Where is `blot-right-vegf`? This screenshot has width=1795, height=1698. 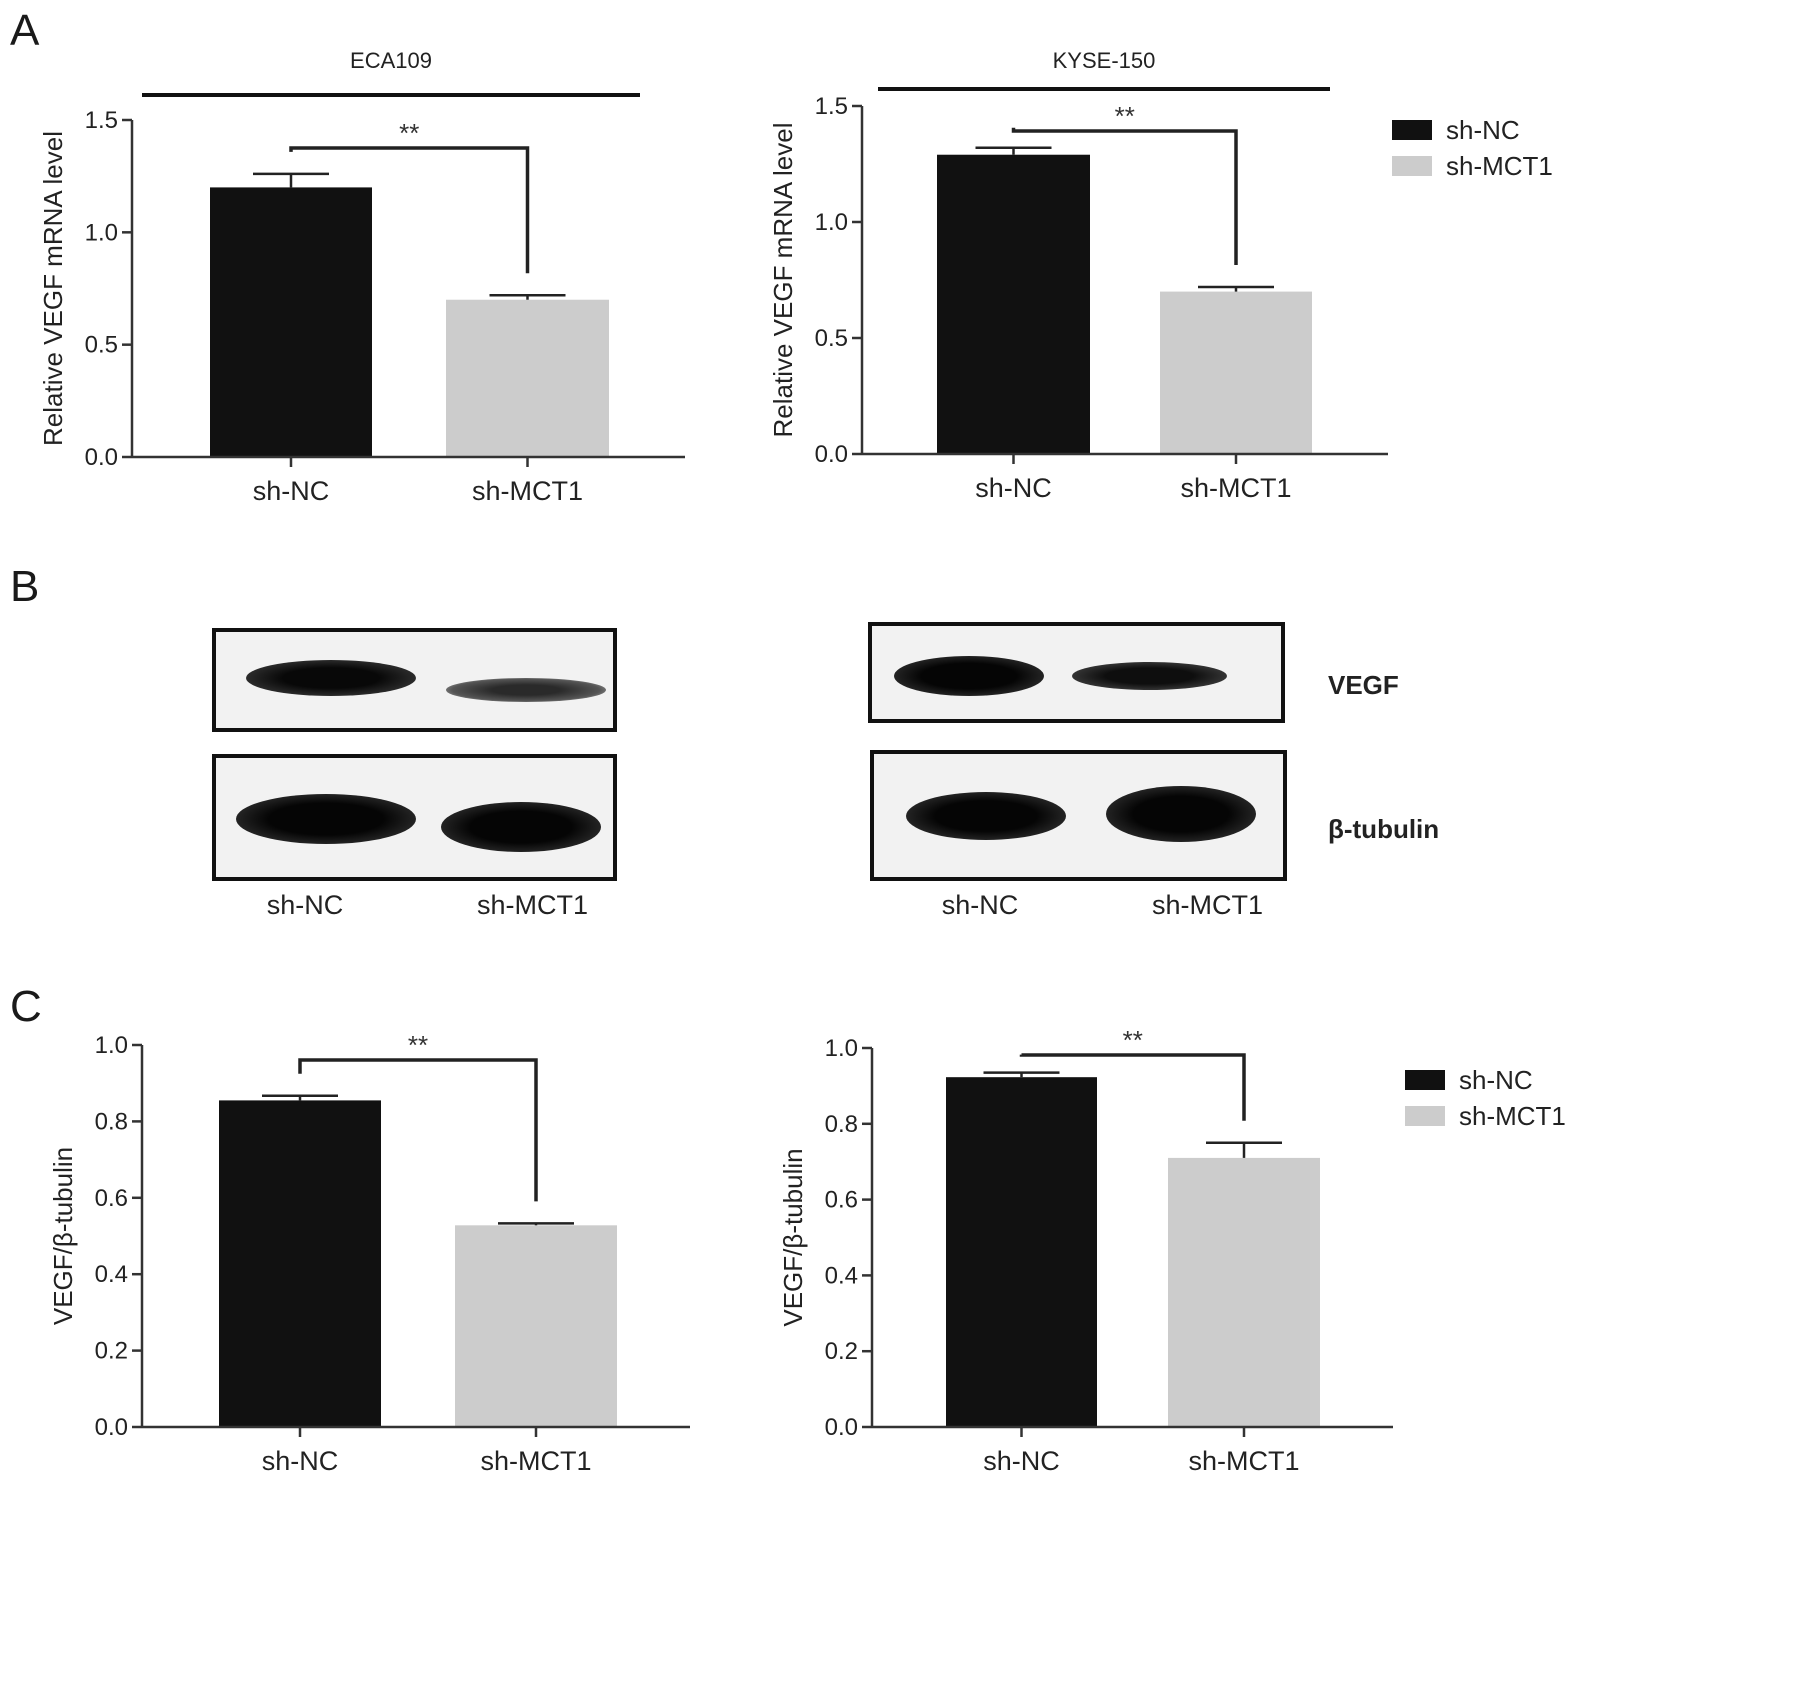 blot-right-vegf is located at coordinates (1076, 672).